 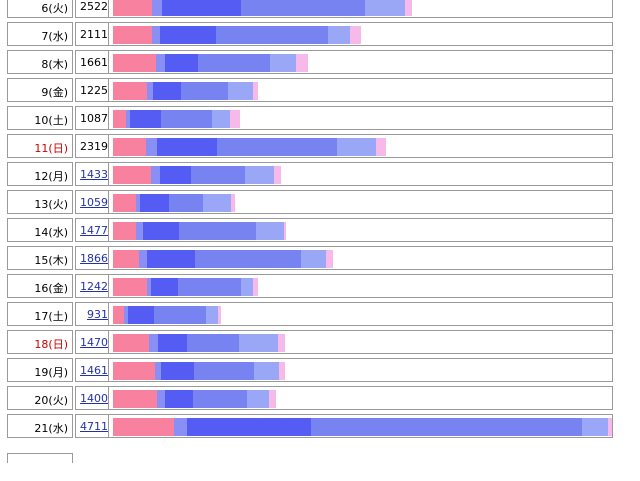 I want to click on date-label: 12(月), so click(x=51, y=176).